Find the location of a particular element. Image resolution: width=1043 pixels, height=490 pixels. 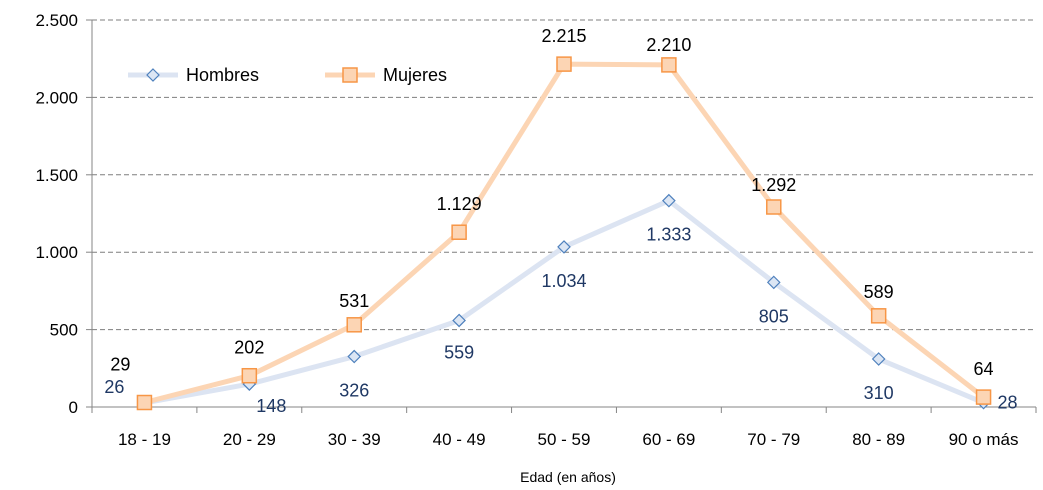

legend-marker-mujeres is located at coordinates (350, 75).